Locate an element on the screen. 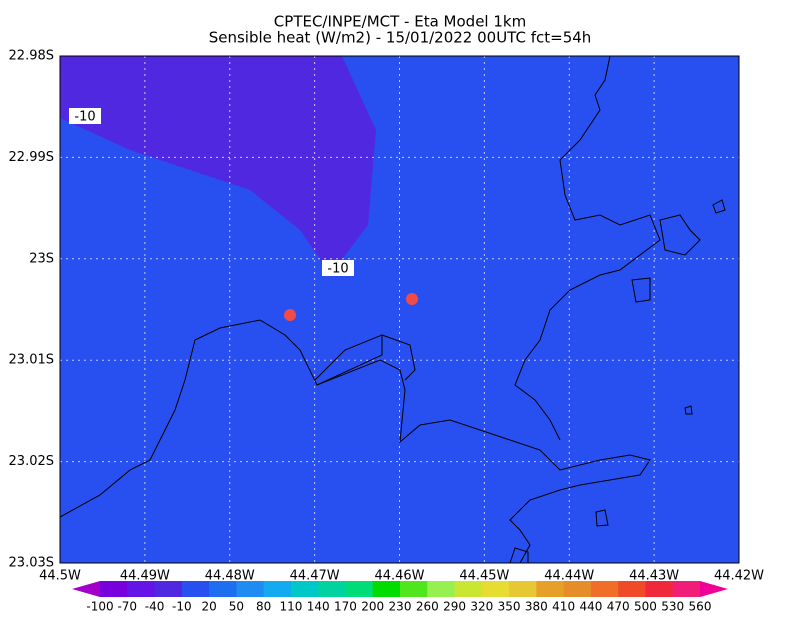  colorbar-label: 560 is located at coordinates (700, 607).